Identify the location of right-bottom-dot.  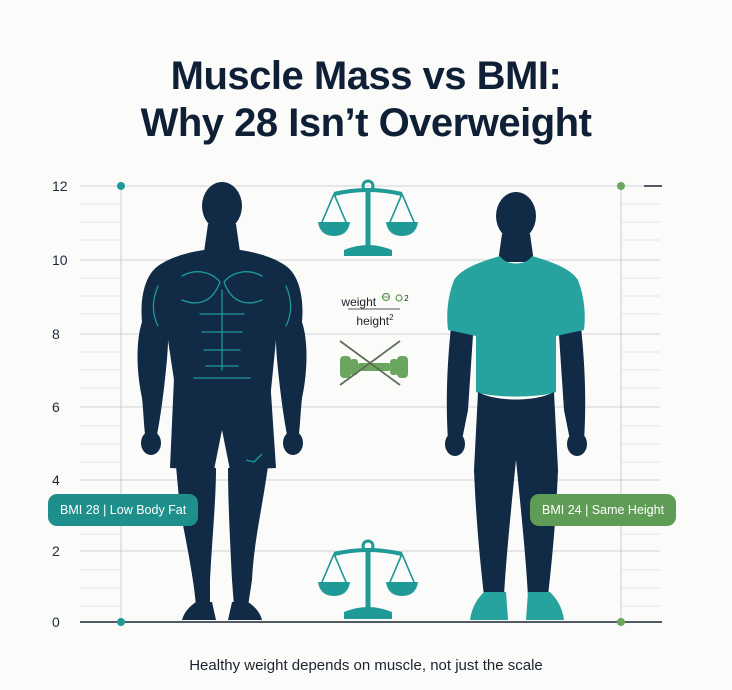
(621, 622).